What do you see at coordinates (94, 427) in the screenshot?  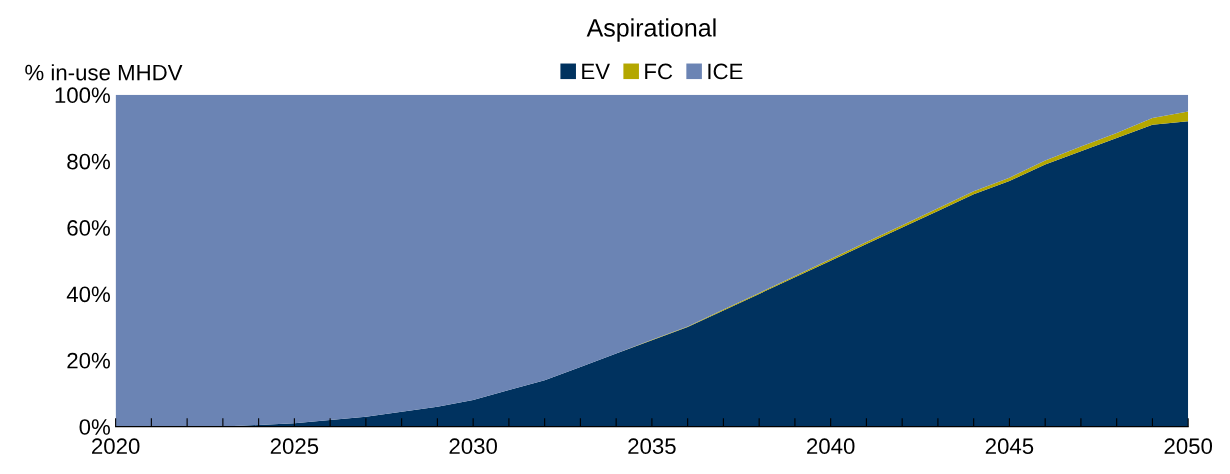 I see `y-tick-label: 0%` at bounding box center [94, 427].